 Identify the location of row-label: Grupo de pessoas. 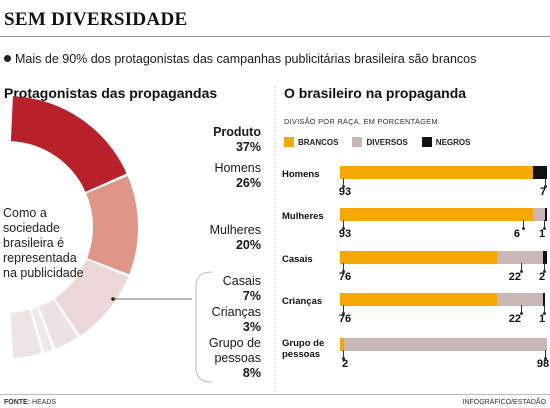
(303, 349).